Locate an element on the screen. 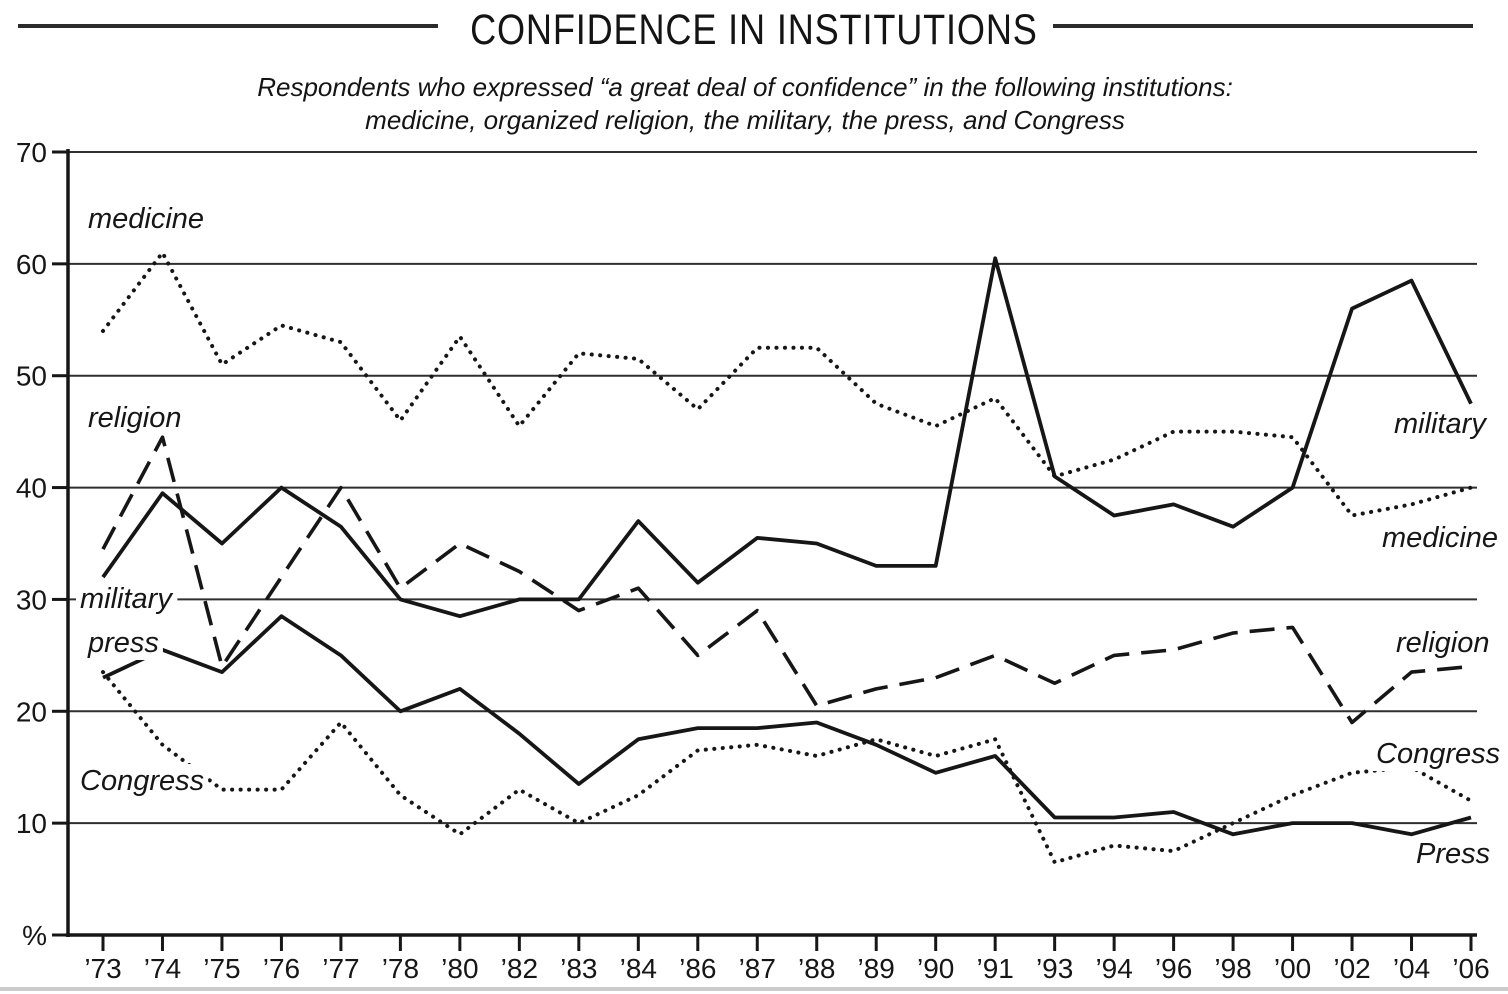 The image size is (1508, 994). y-tick-label-40: 40 is located at coordinates (31, 488).